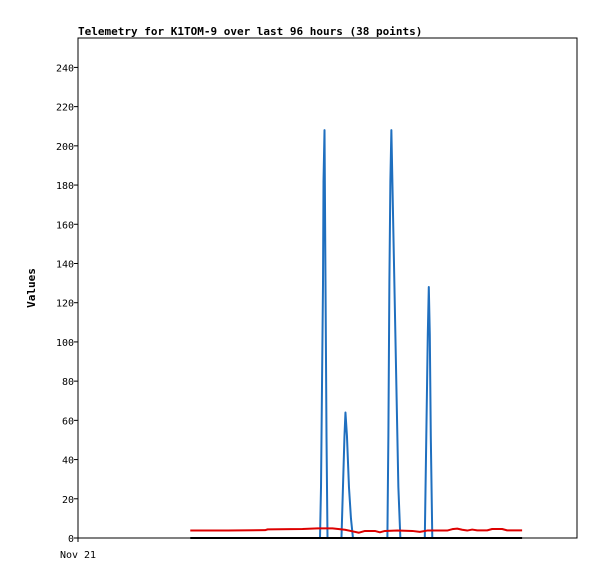 The height and width of the screenshot is (579, 597). What do you see at coordinates (65, 225) in the screenshot?
I see `y-tick-label: 160` at bounding box center [65, 225].